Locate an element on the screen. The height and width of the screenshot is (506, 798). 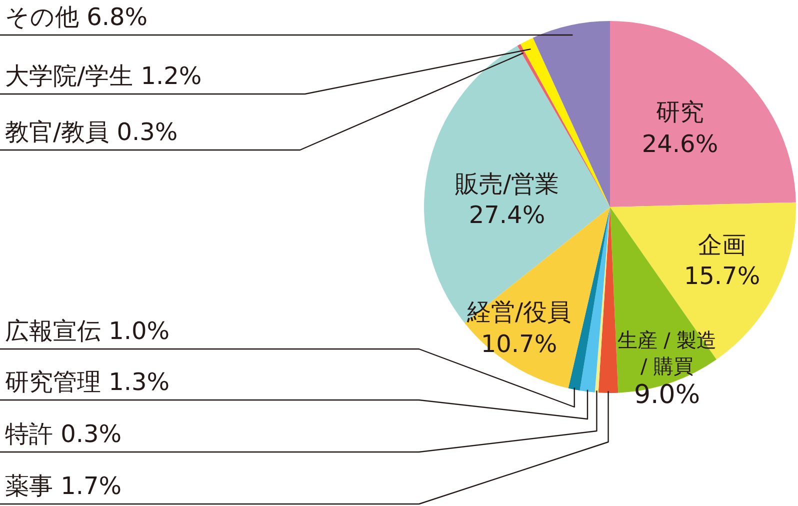
slice-label: 生産 / 製造 / 購買 is located at coordinates (667, 353).